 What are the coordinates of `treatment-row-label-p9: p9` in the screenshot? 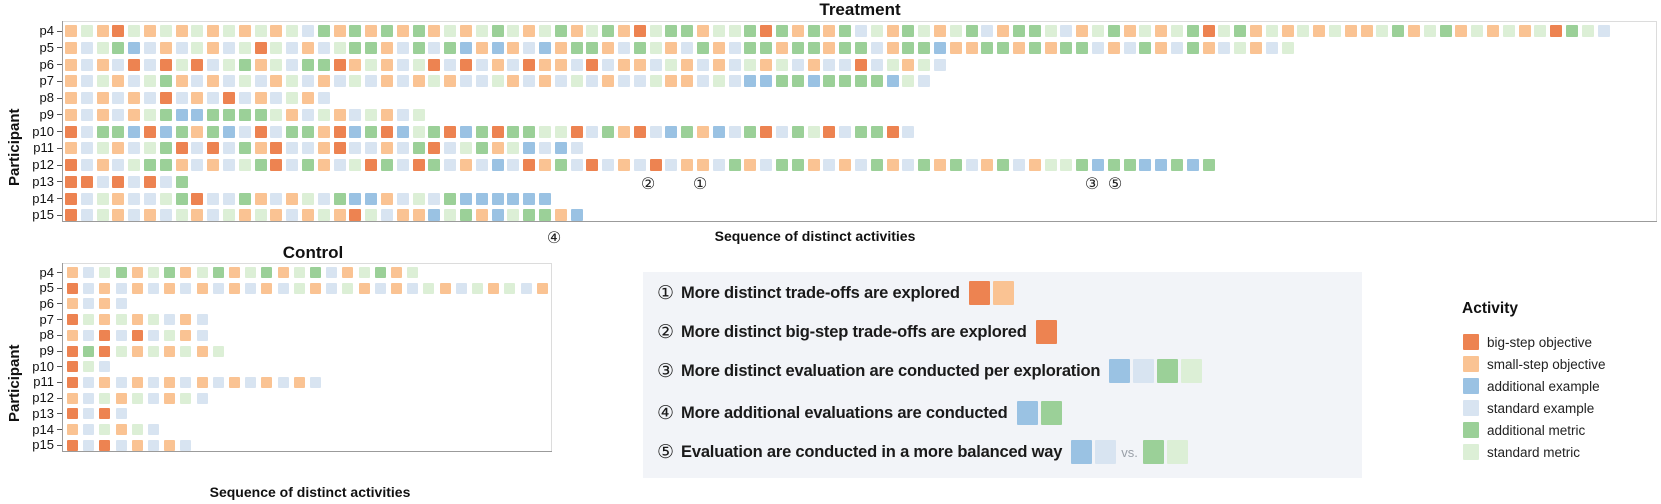 It's located at (46, 114).